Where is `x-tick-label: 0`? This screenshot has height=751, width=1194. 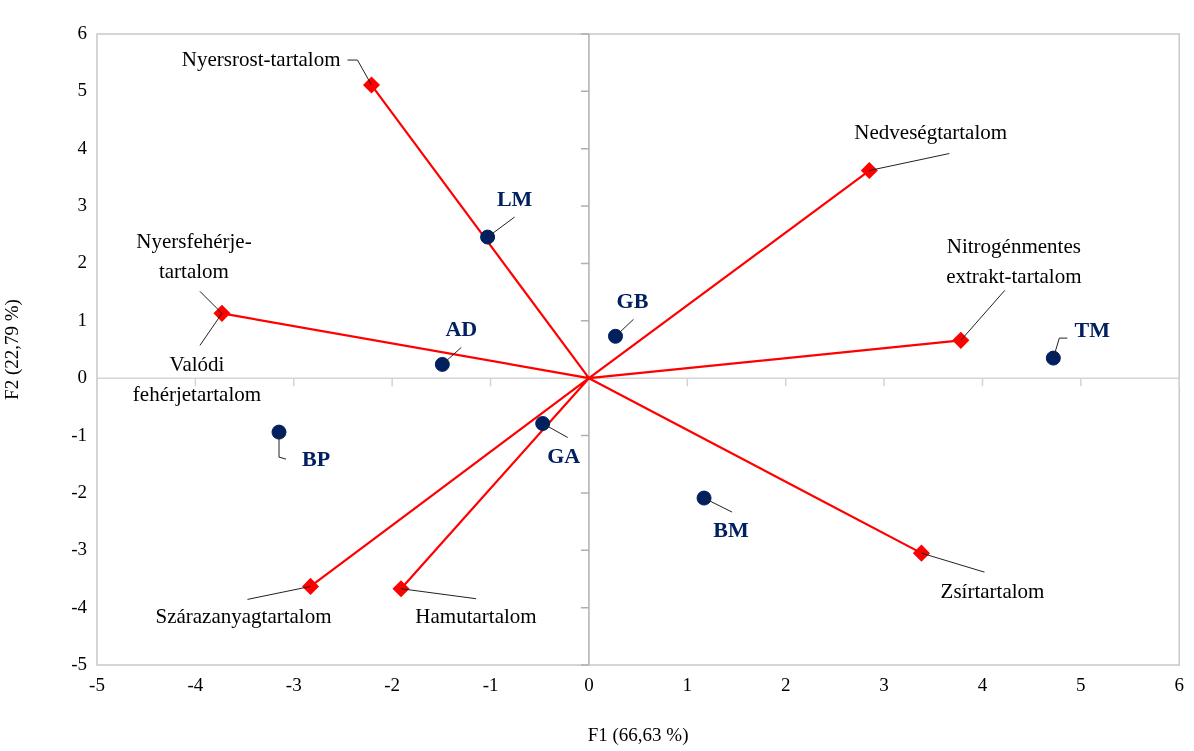 x-tick-label: 0 is located at coordinates (589, 685).